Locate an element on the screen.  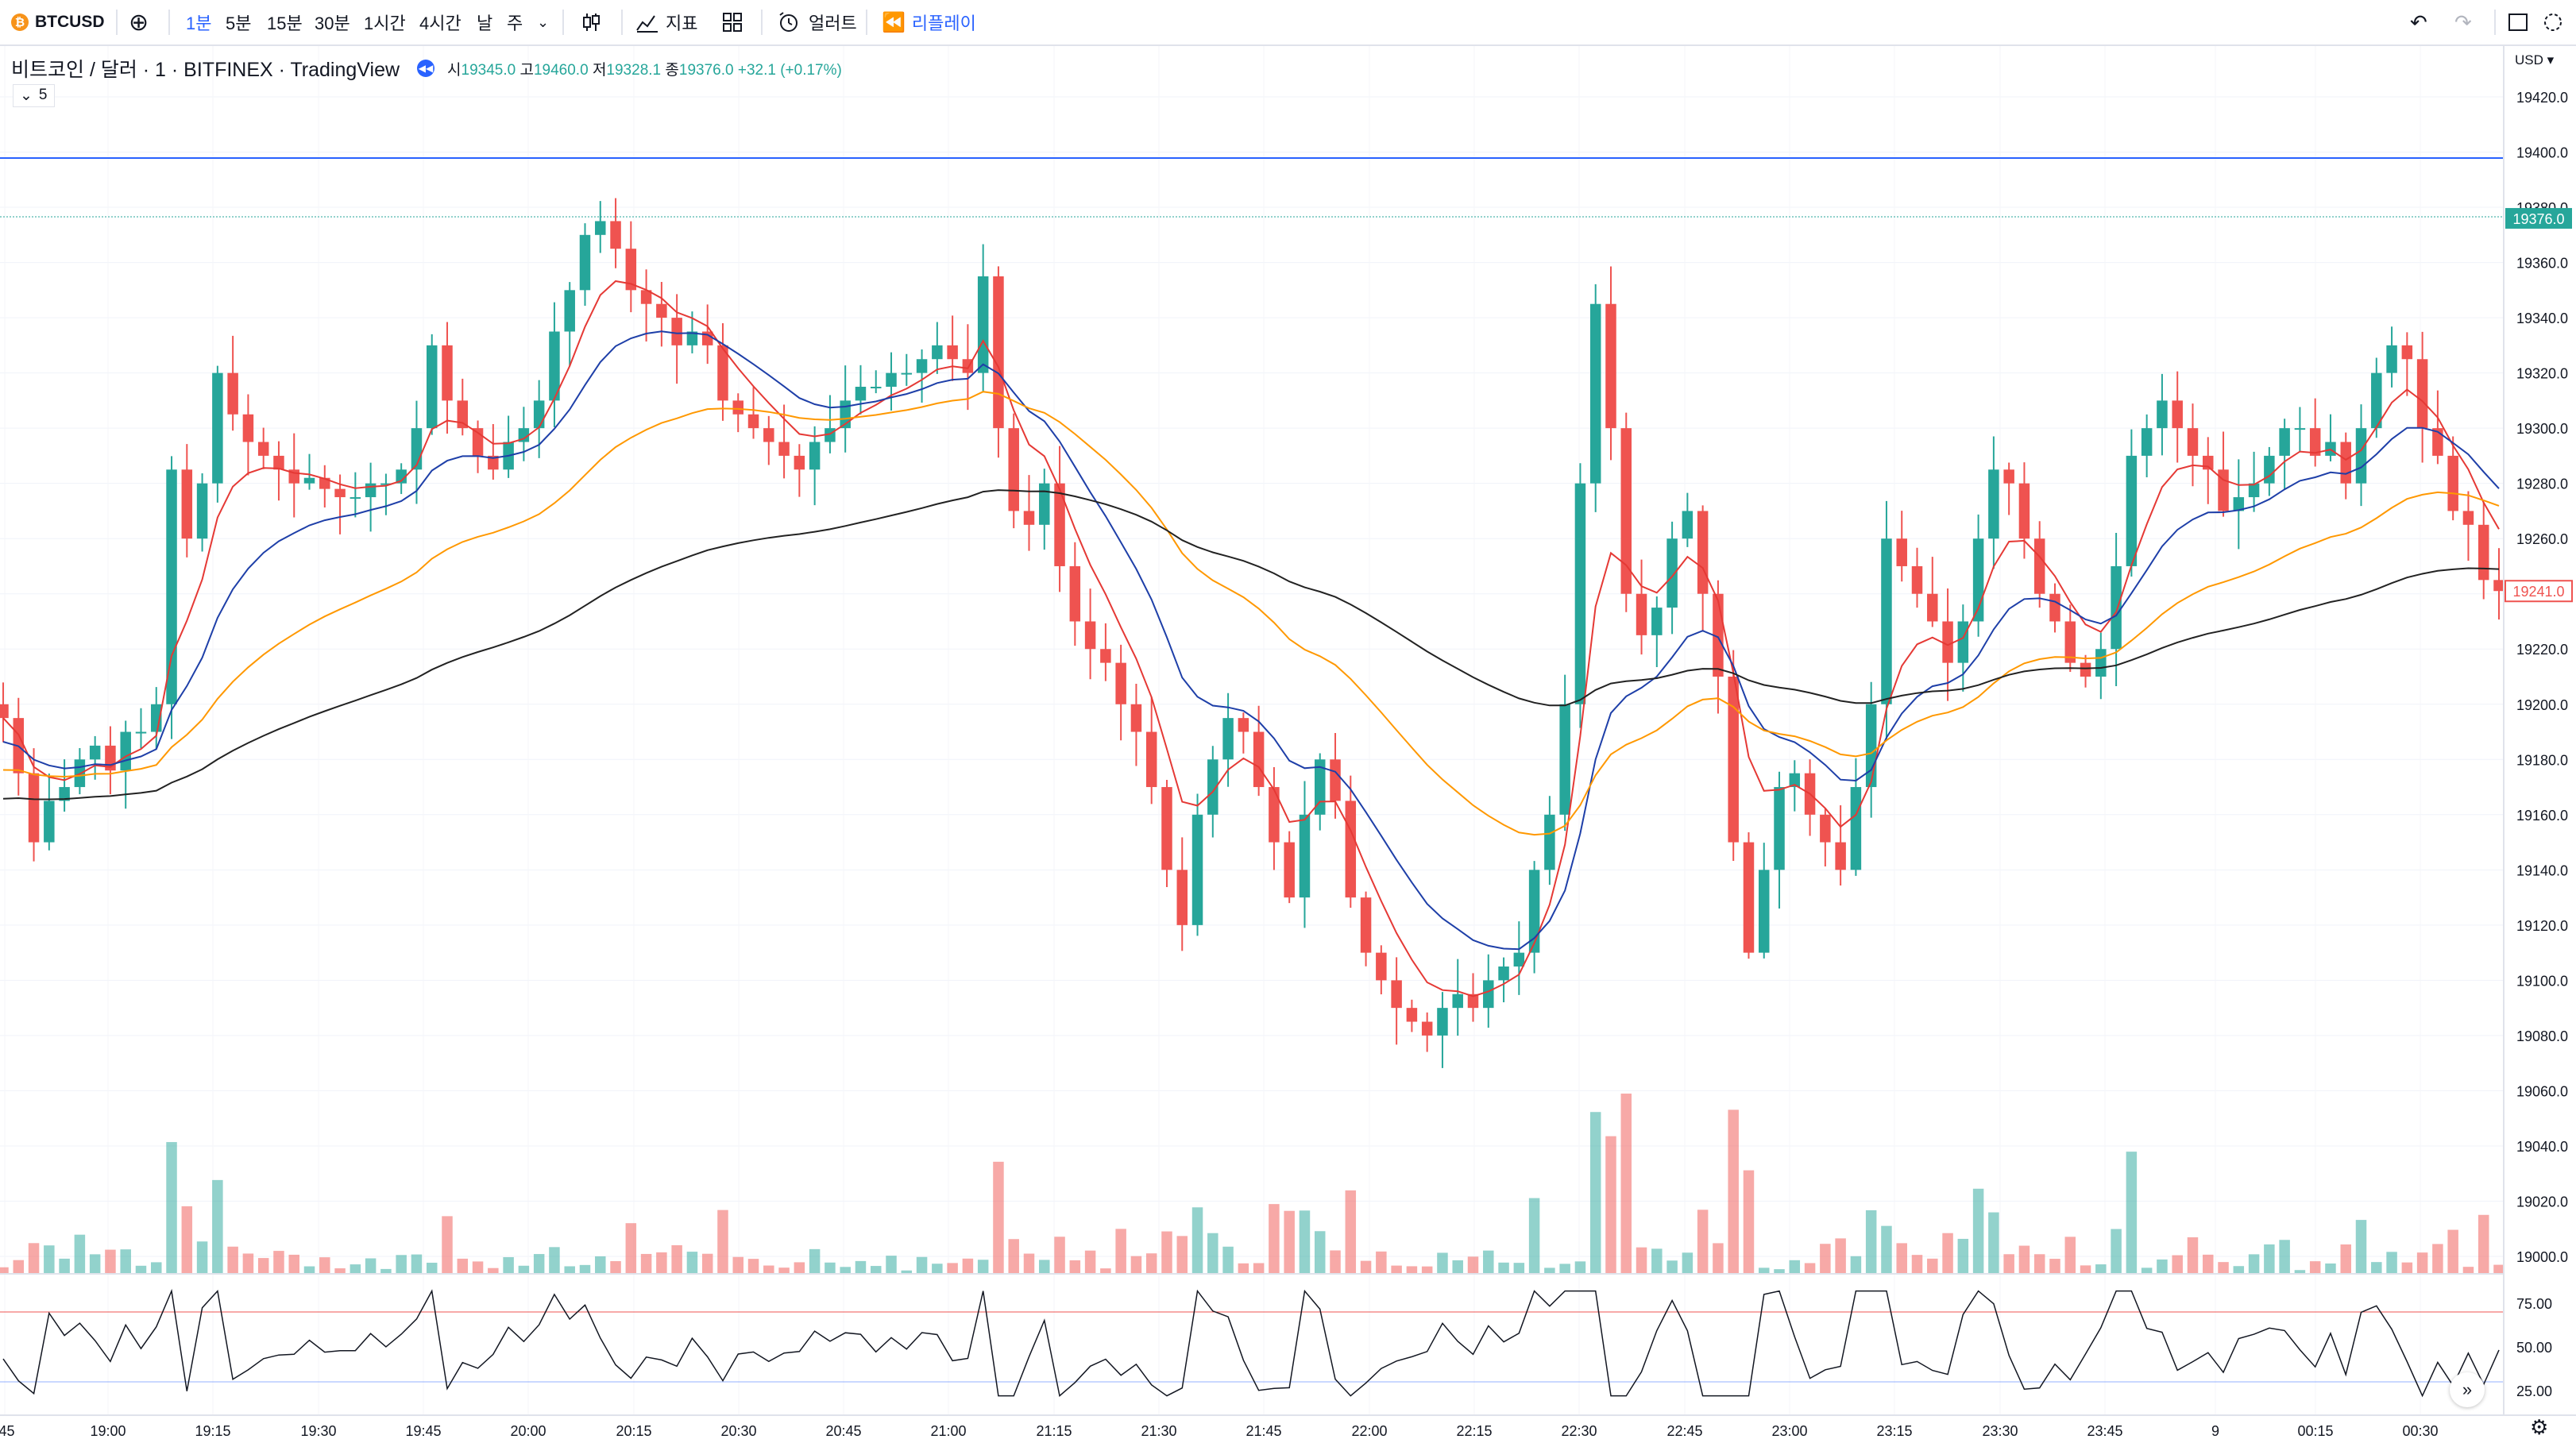
price-tick: 19200.0 is located at coordinates (2542, 705).